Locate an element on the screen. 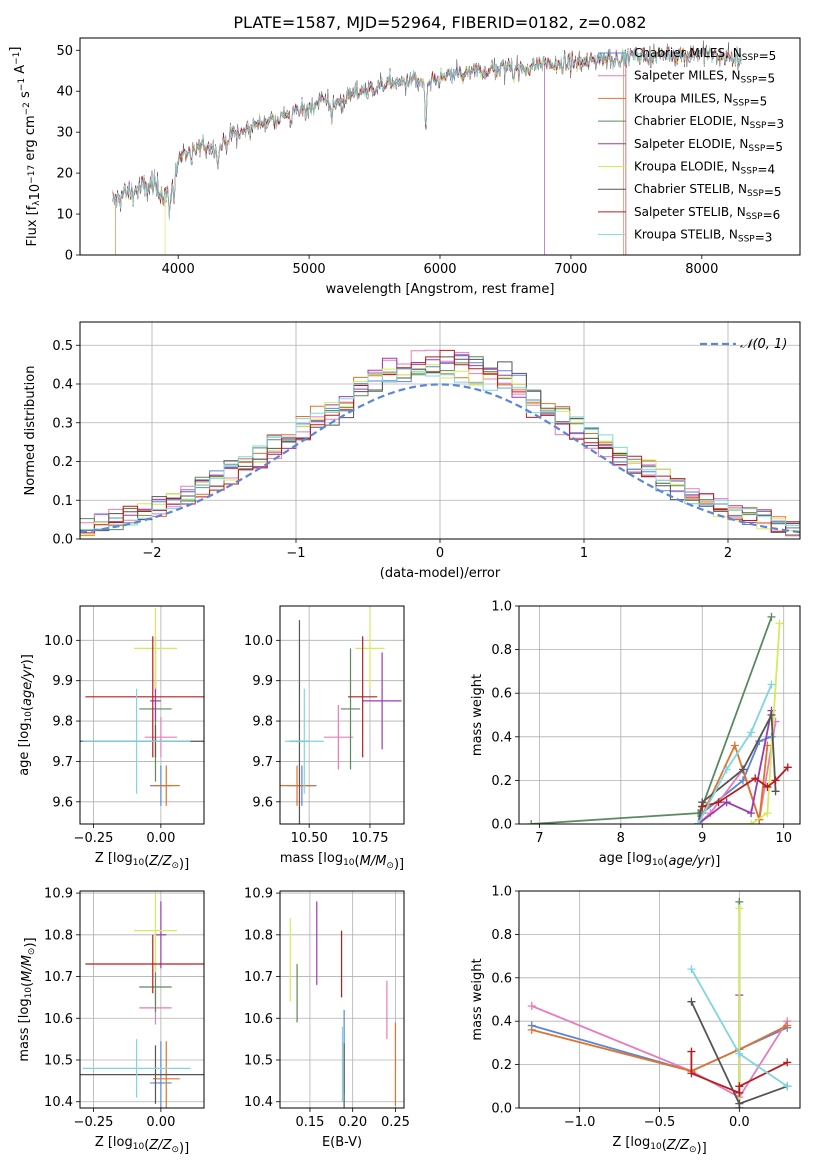  y-tick-label: 0.0 is located at coordinates (501, 1109).